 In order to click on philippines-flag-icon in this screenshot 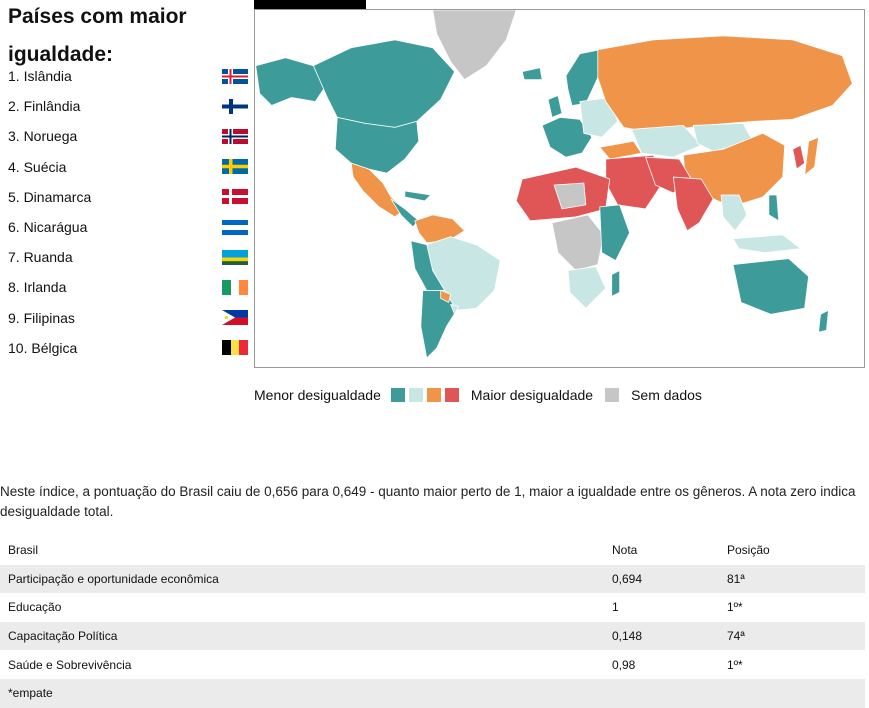, I will do `click(235, 318)`.